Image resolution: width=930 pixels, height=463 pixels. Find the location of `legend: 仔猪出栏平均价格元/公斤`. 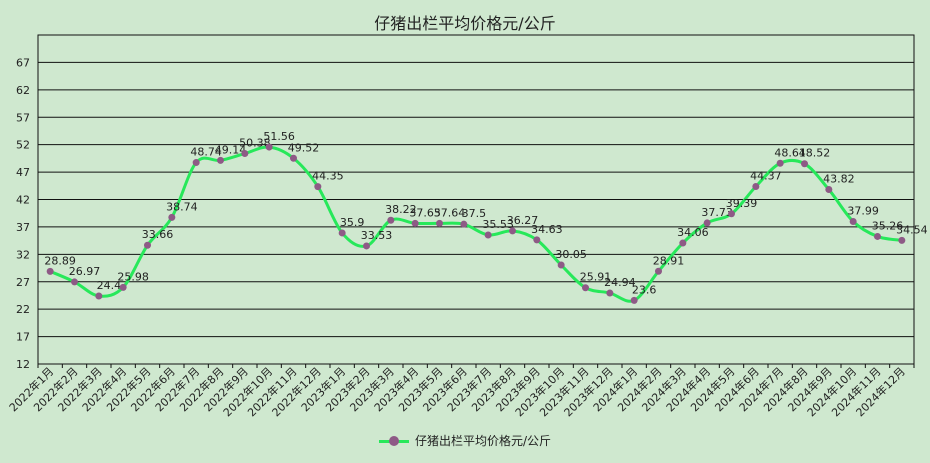

legend: 仔猪出栏平均价格元/公斤 is located at coordinates (465, 440).